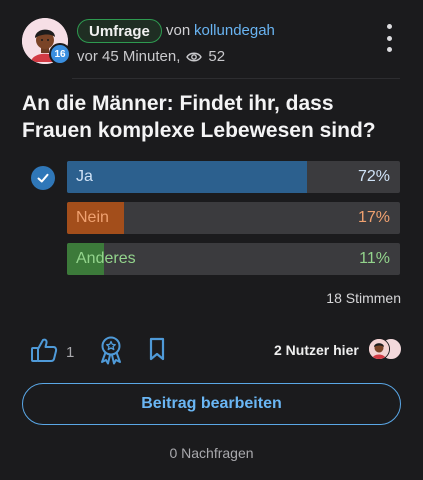  Describe the element at coordinates (374, 258) in the screenshot. I see `poll-option-percent: 11%` at that location.